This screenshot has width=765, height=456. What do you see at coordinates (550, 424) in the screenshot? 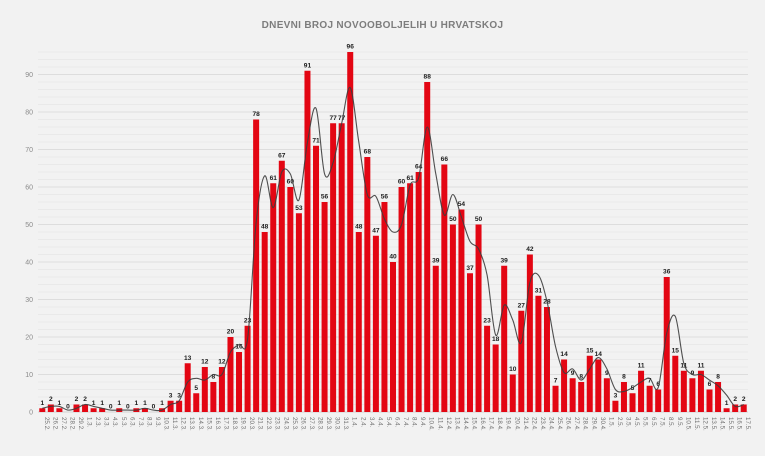
I see `x-axis-label: 24.4.` at bounding box center [550, 424].